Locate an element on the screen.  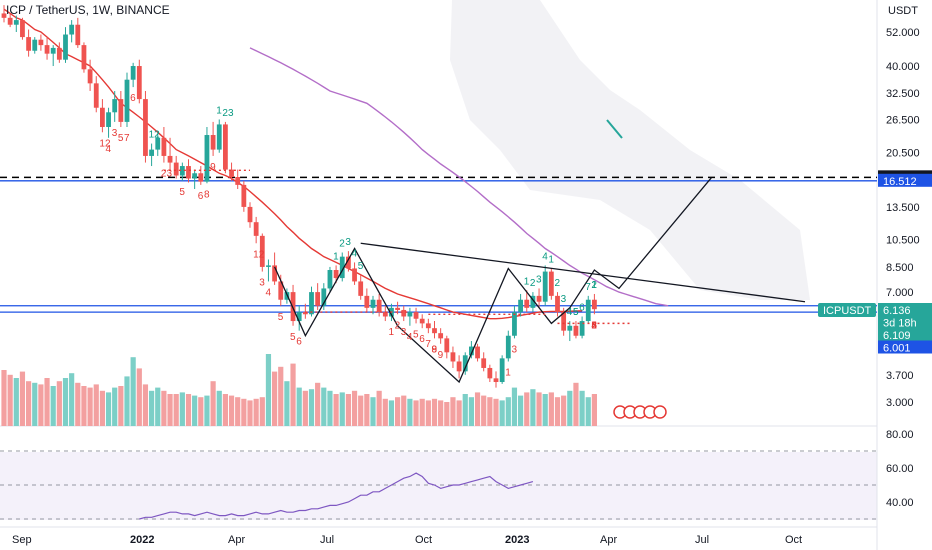
td-count-red: 3 is located at coordinates (262, 283).